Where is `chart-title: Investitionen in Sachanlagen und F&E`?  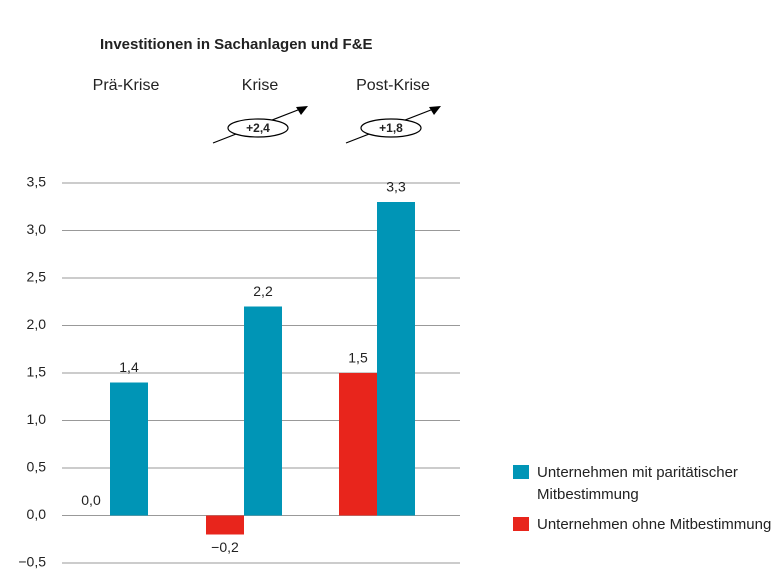
chart-title: Investitionen in Sachanlagen und F&E is located at coordinates (236, 44).